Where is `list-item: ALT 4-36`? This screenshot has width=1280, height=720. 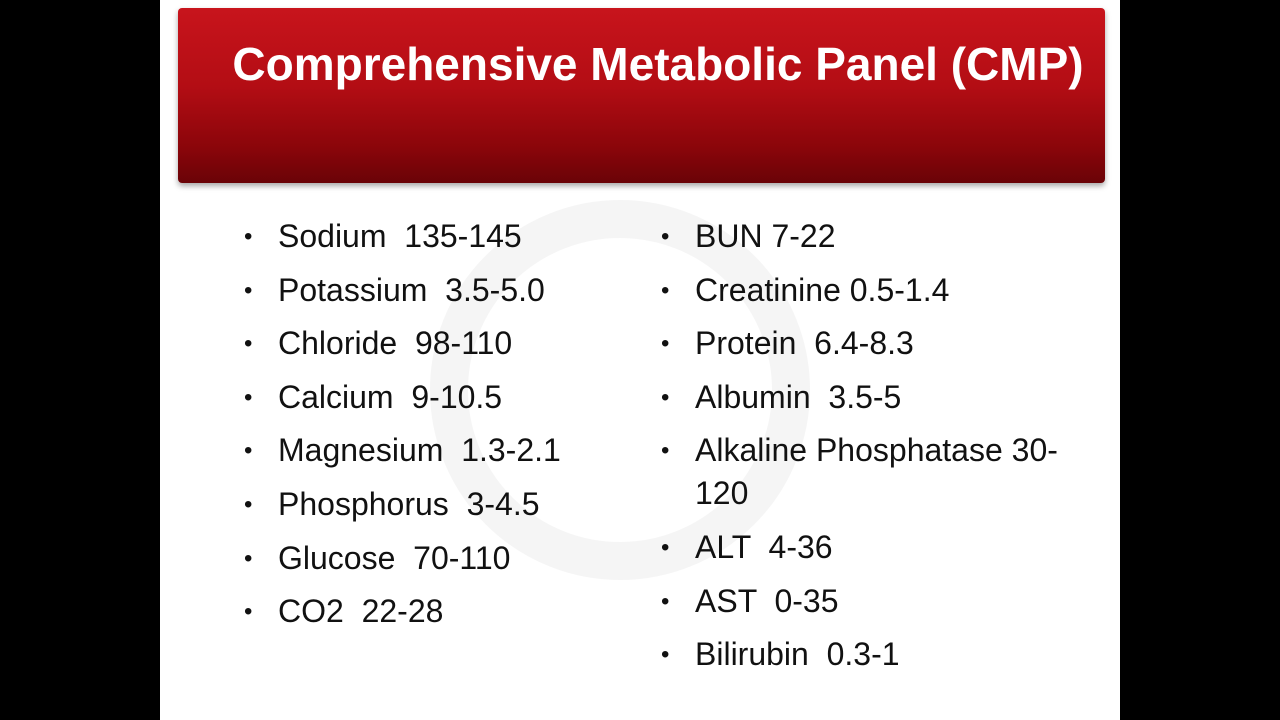 list-item: ALT 4-36 is located at coordinates (878, 547).